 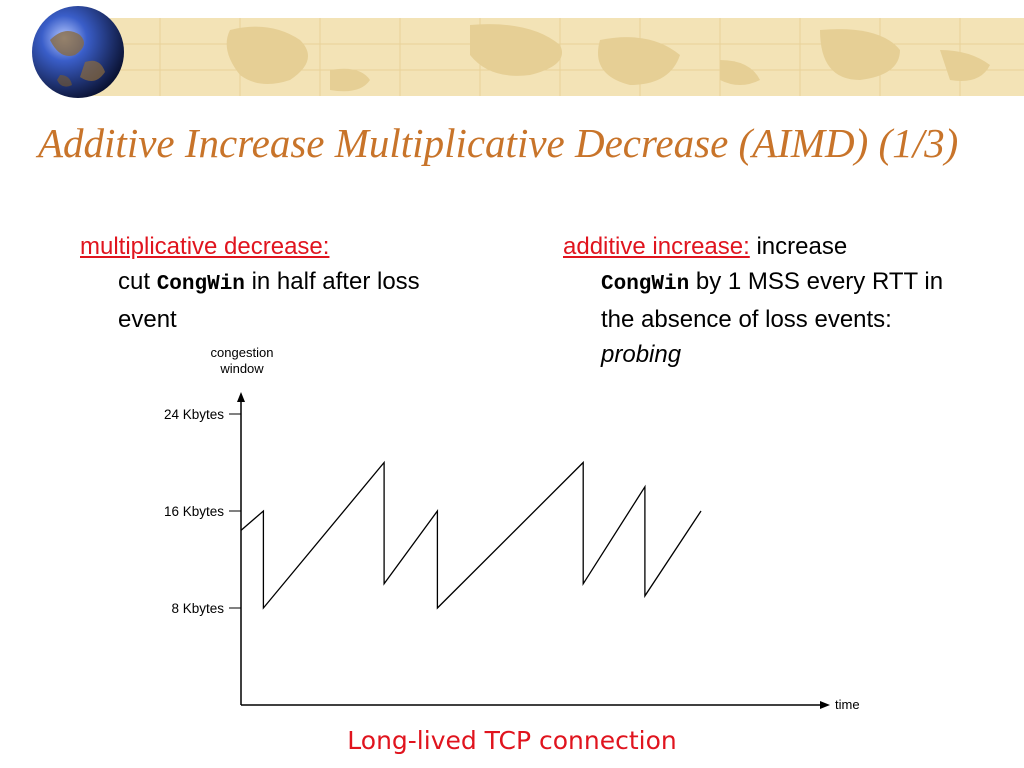 What do you see at coordinates (194, 414) in the screenshot?
I see `y-tick-label: 24 Kbytes` at bounding box center [194, 414].